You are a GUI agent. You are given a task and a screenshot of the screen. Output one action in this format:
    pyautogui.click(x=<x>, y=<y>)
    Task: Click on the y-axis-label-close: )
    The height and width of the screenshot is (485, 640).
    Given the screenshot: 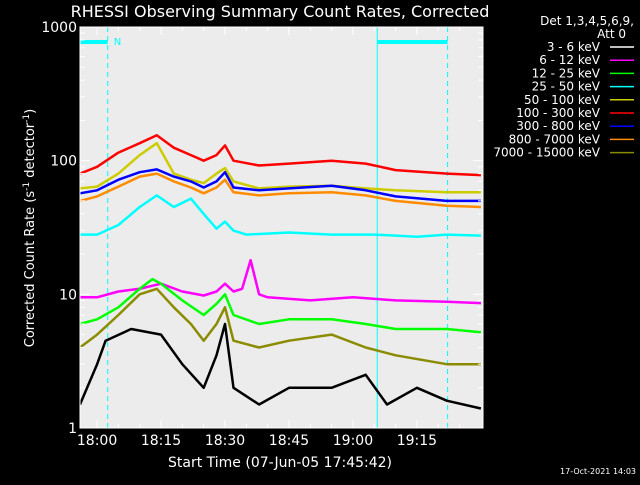 What is the action you would take?
    pyautogui.click(x=30, y=111)
    